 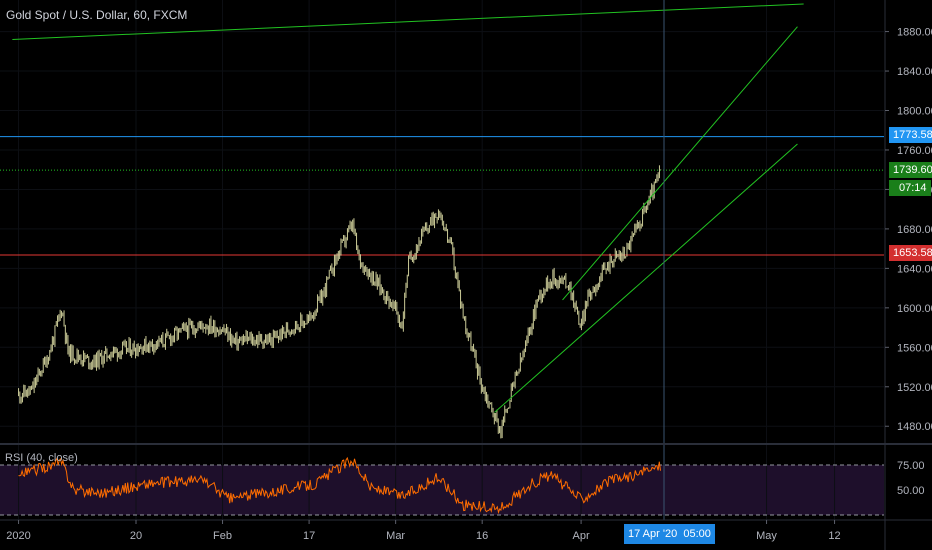 What do you see at coordinates (914, 388) in the screenshot?
I see `price-tick-label: 1520.00` at bounding box center [914, 388].